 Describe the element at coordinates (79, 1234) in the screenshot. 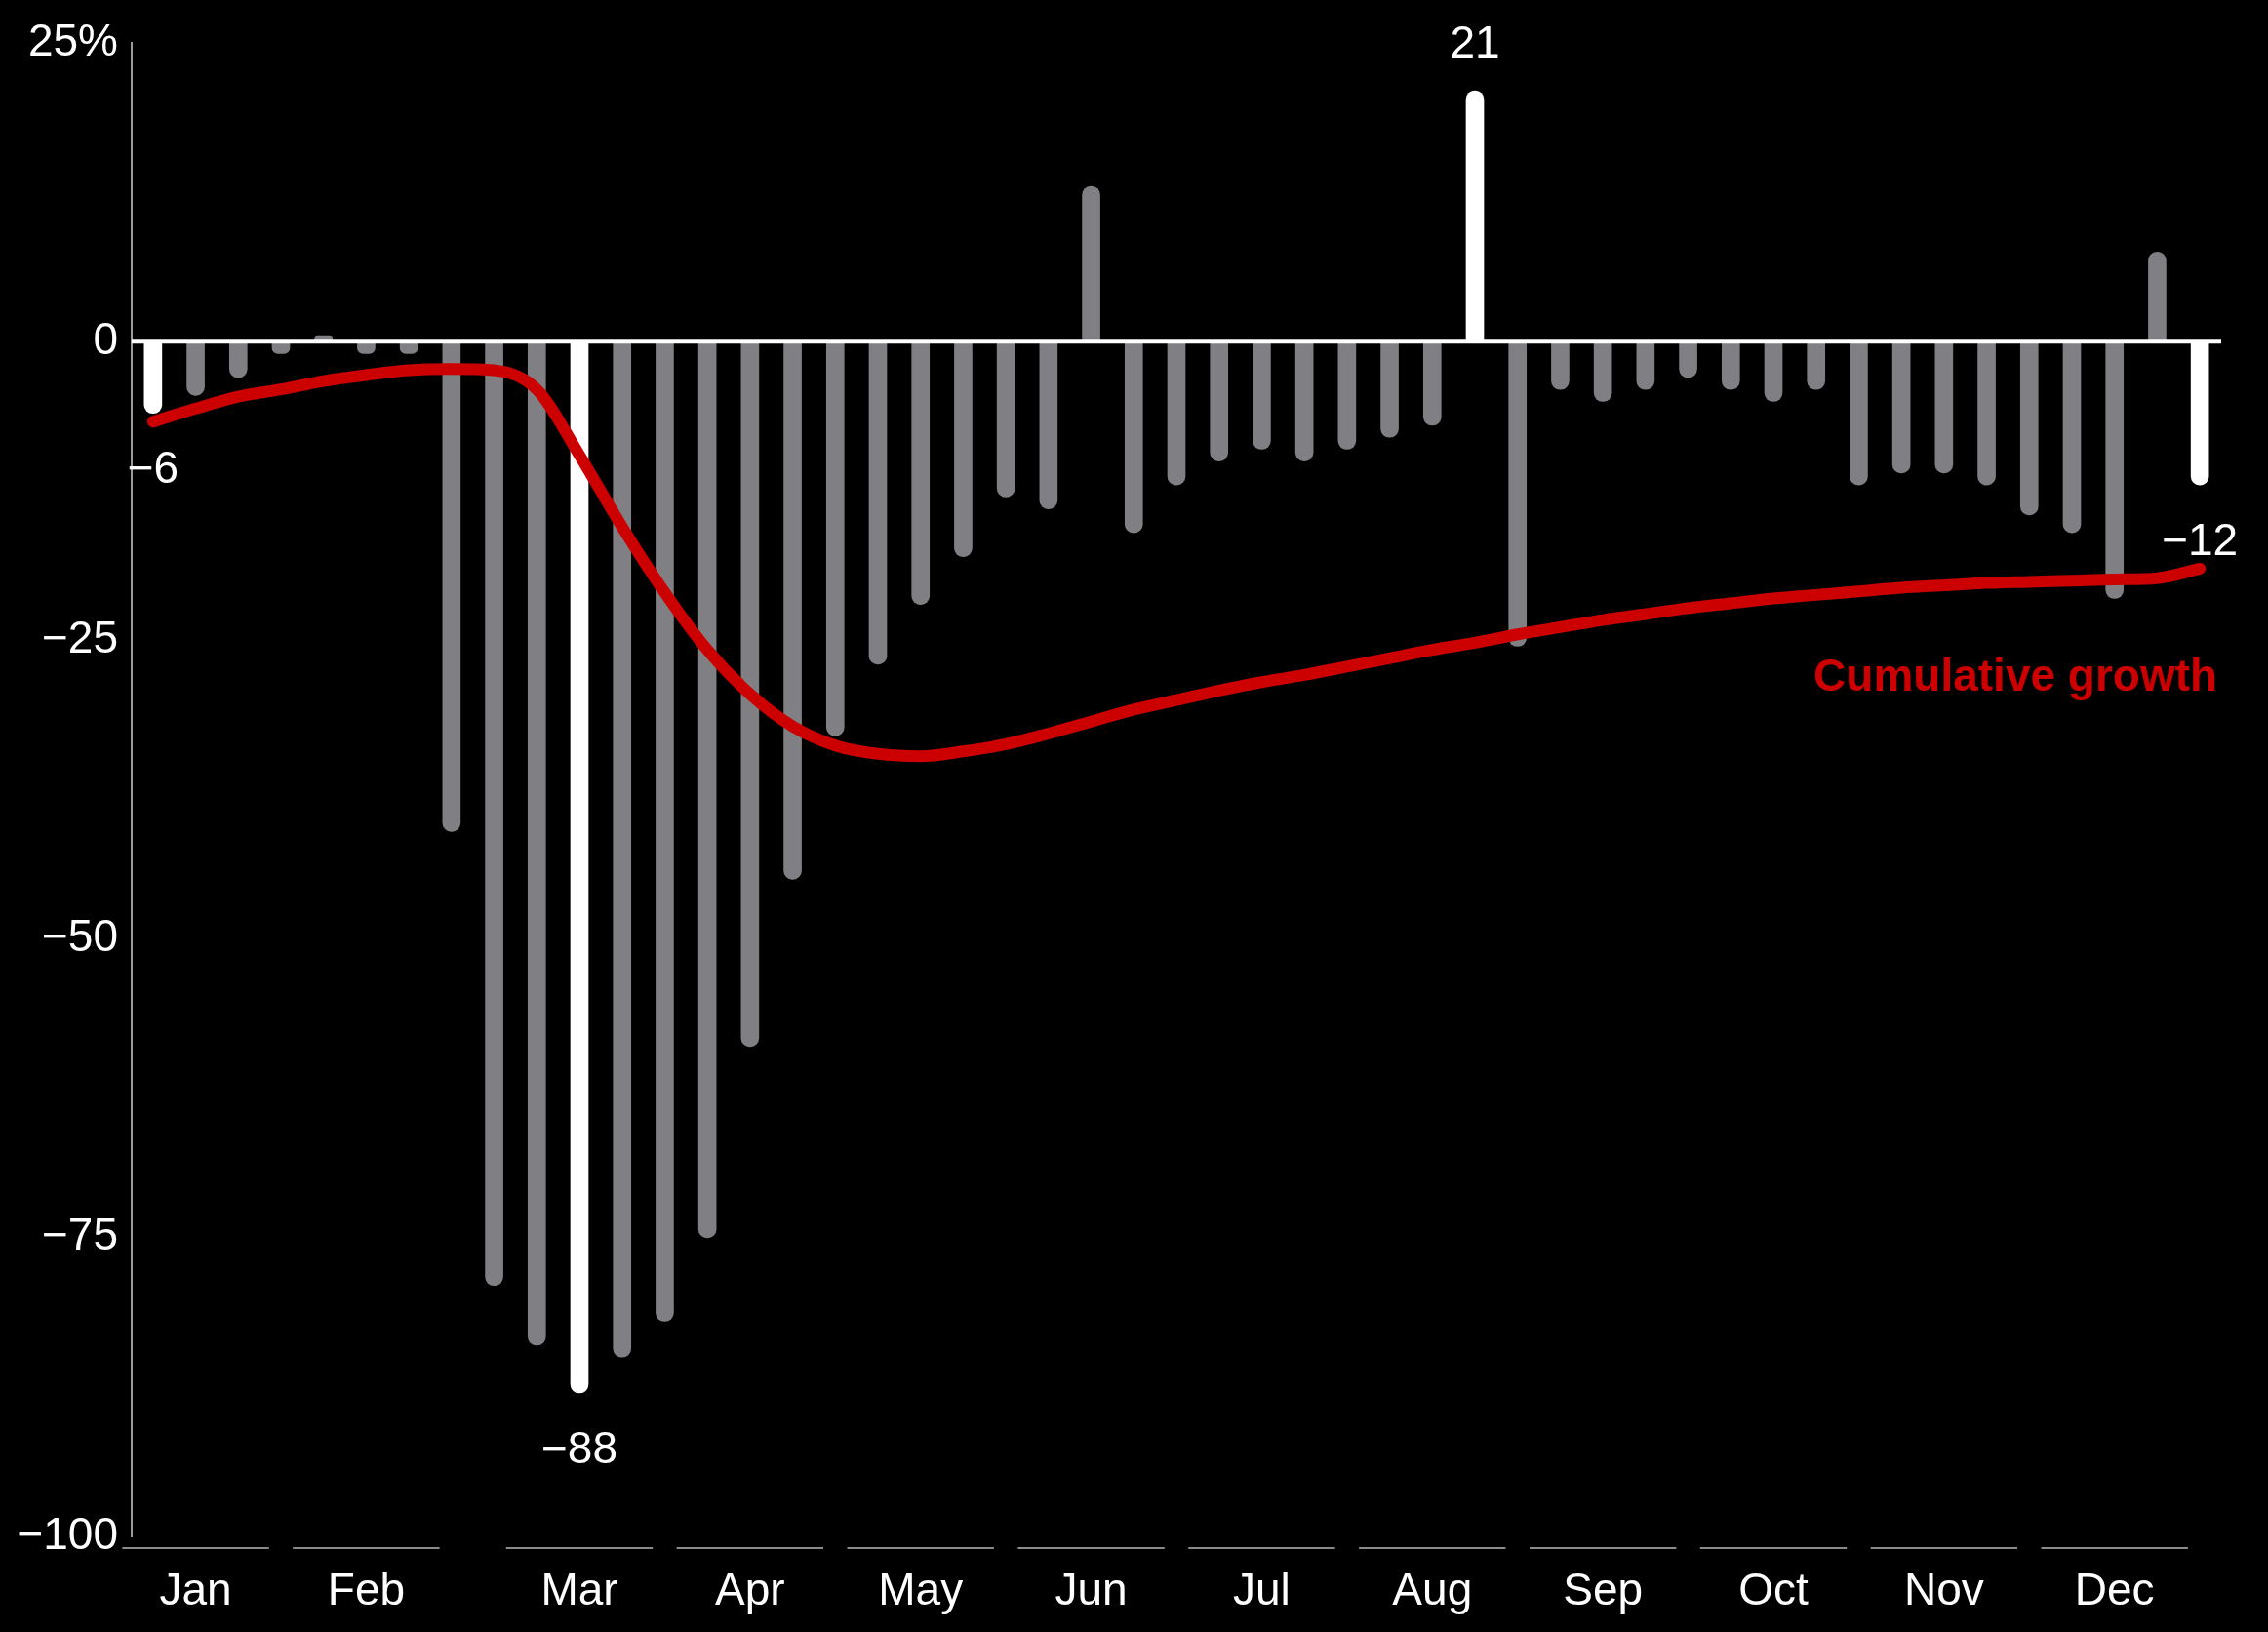

I see `y-tick-label: −75` at that location.